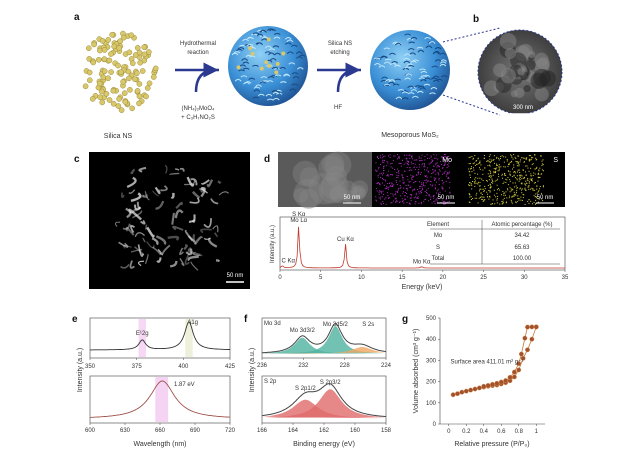 The height and width of the screenshot is (453, 626). Describe the element at coordinates (386, 366) in the screenshot. I see `x-tick-label: 224` at that location.